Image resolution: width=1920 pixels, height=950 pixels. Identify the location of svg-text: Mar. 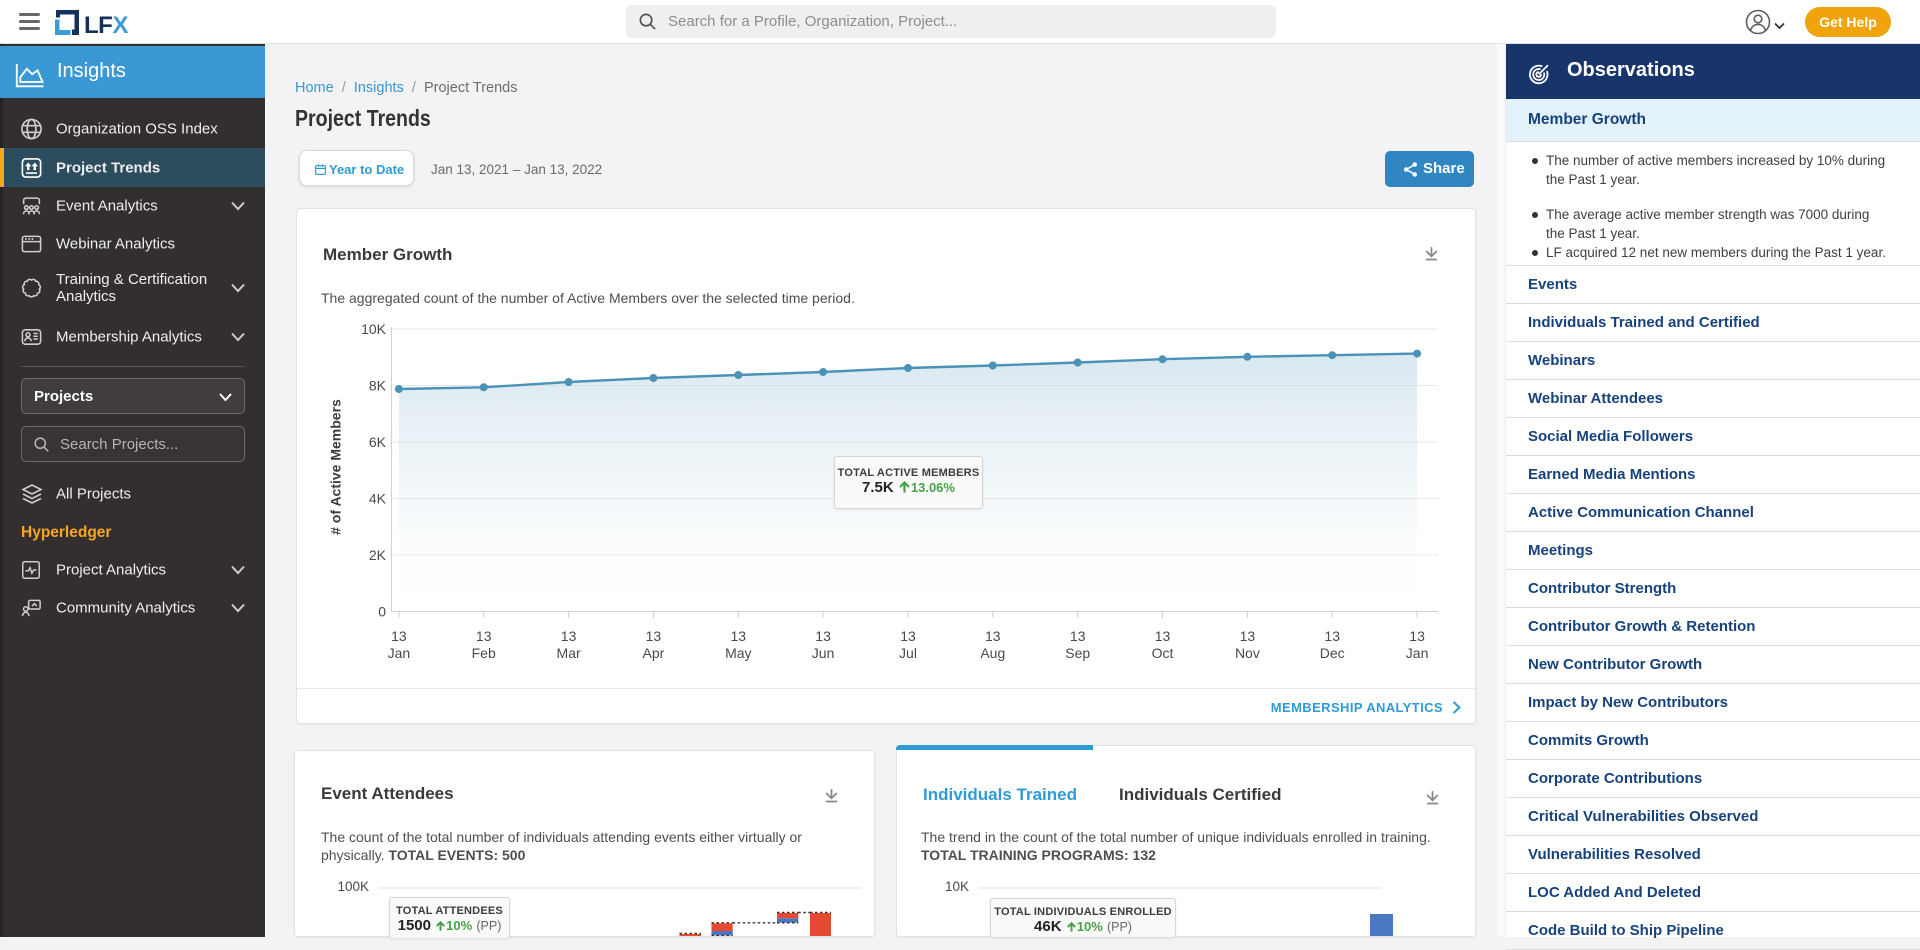
(569, 653).